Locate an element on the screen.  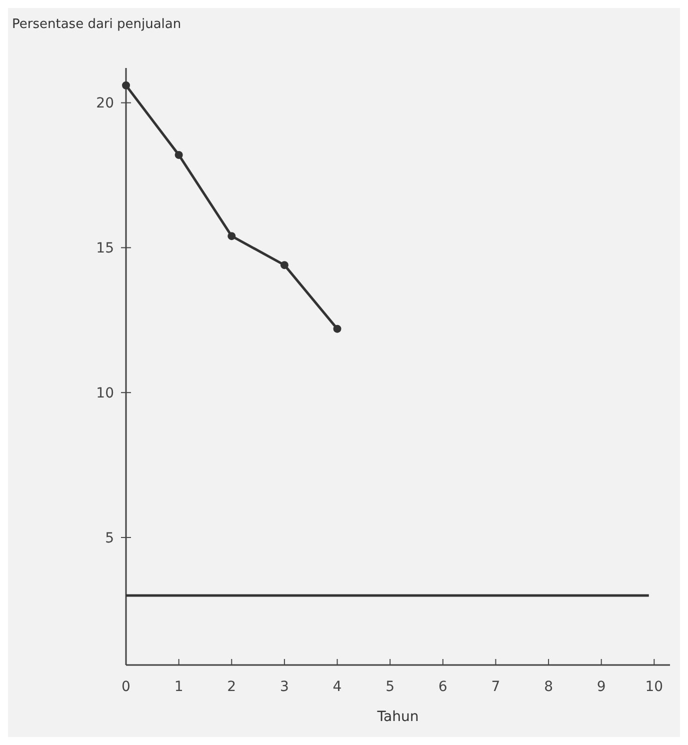
x-tick-label: 5 is located at coordinates (390, 687).